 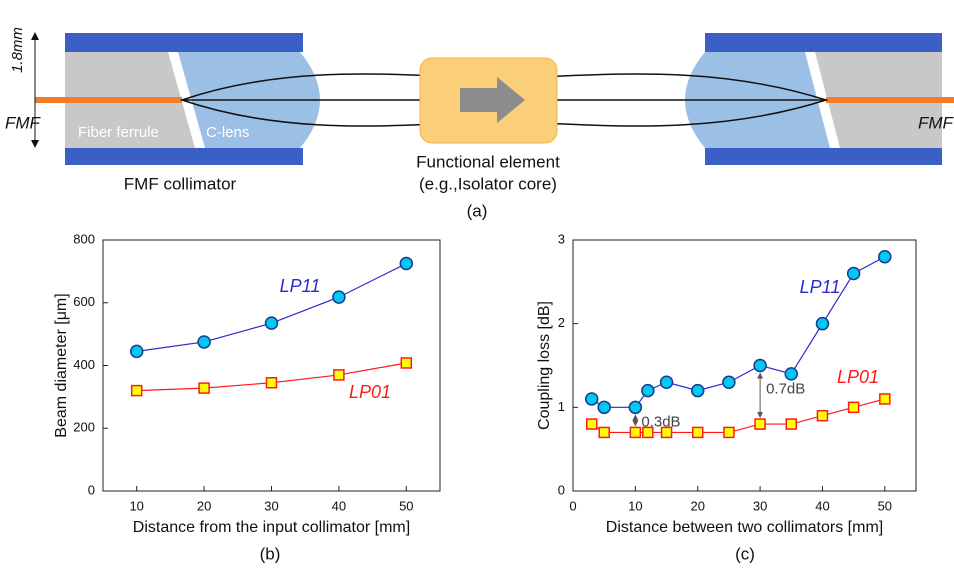 I want to click on y-axis-label: Beam diameter [μm], so click(x=61, y=365).